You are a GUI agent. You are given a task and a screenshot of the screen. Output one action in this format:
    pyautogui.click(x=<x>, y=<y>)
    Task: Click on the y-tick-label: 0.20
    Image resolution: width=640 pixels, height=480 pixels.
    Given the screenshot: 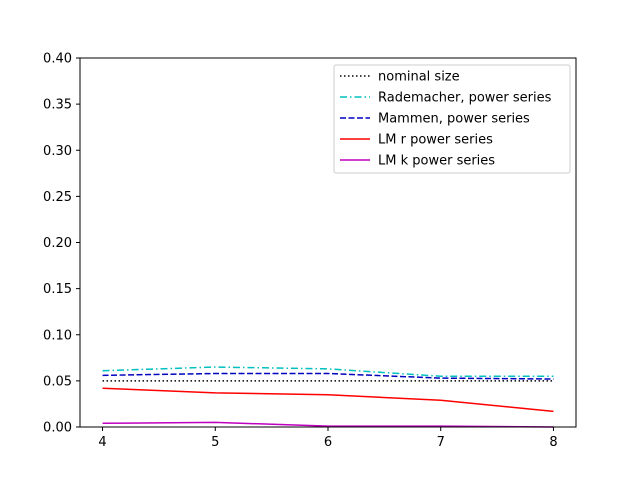 What is the action you would take?
    pyautogui.click(x=57, y=243)
    